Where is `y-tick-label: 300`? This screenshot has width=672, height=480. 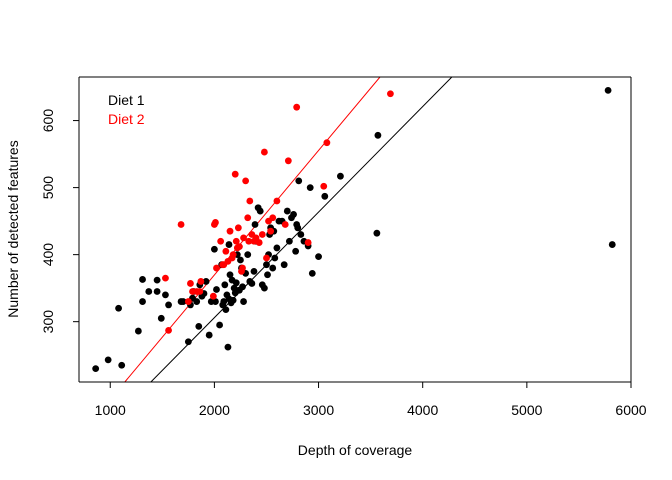 y-tick-label: 300 is located at coordinates (48, 322).